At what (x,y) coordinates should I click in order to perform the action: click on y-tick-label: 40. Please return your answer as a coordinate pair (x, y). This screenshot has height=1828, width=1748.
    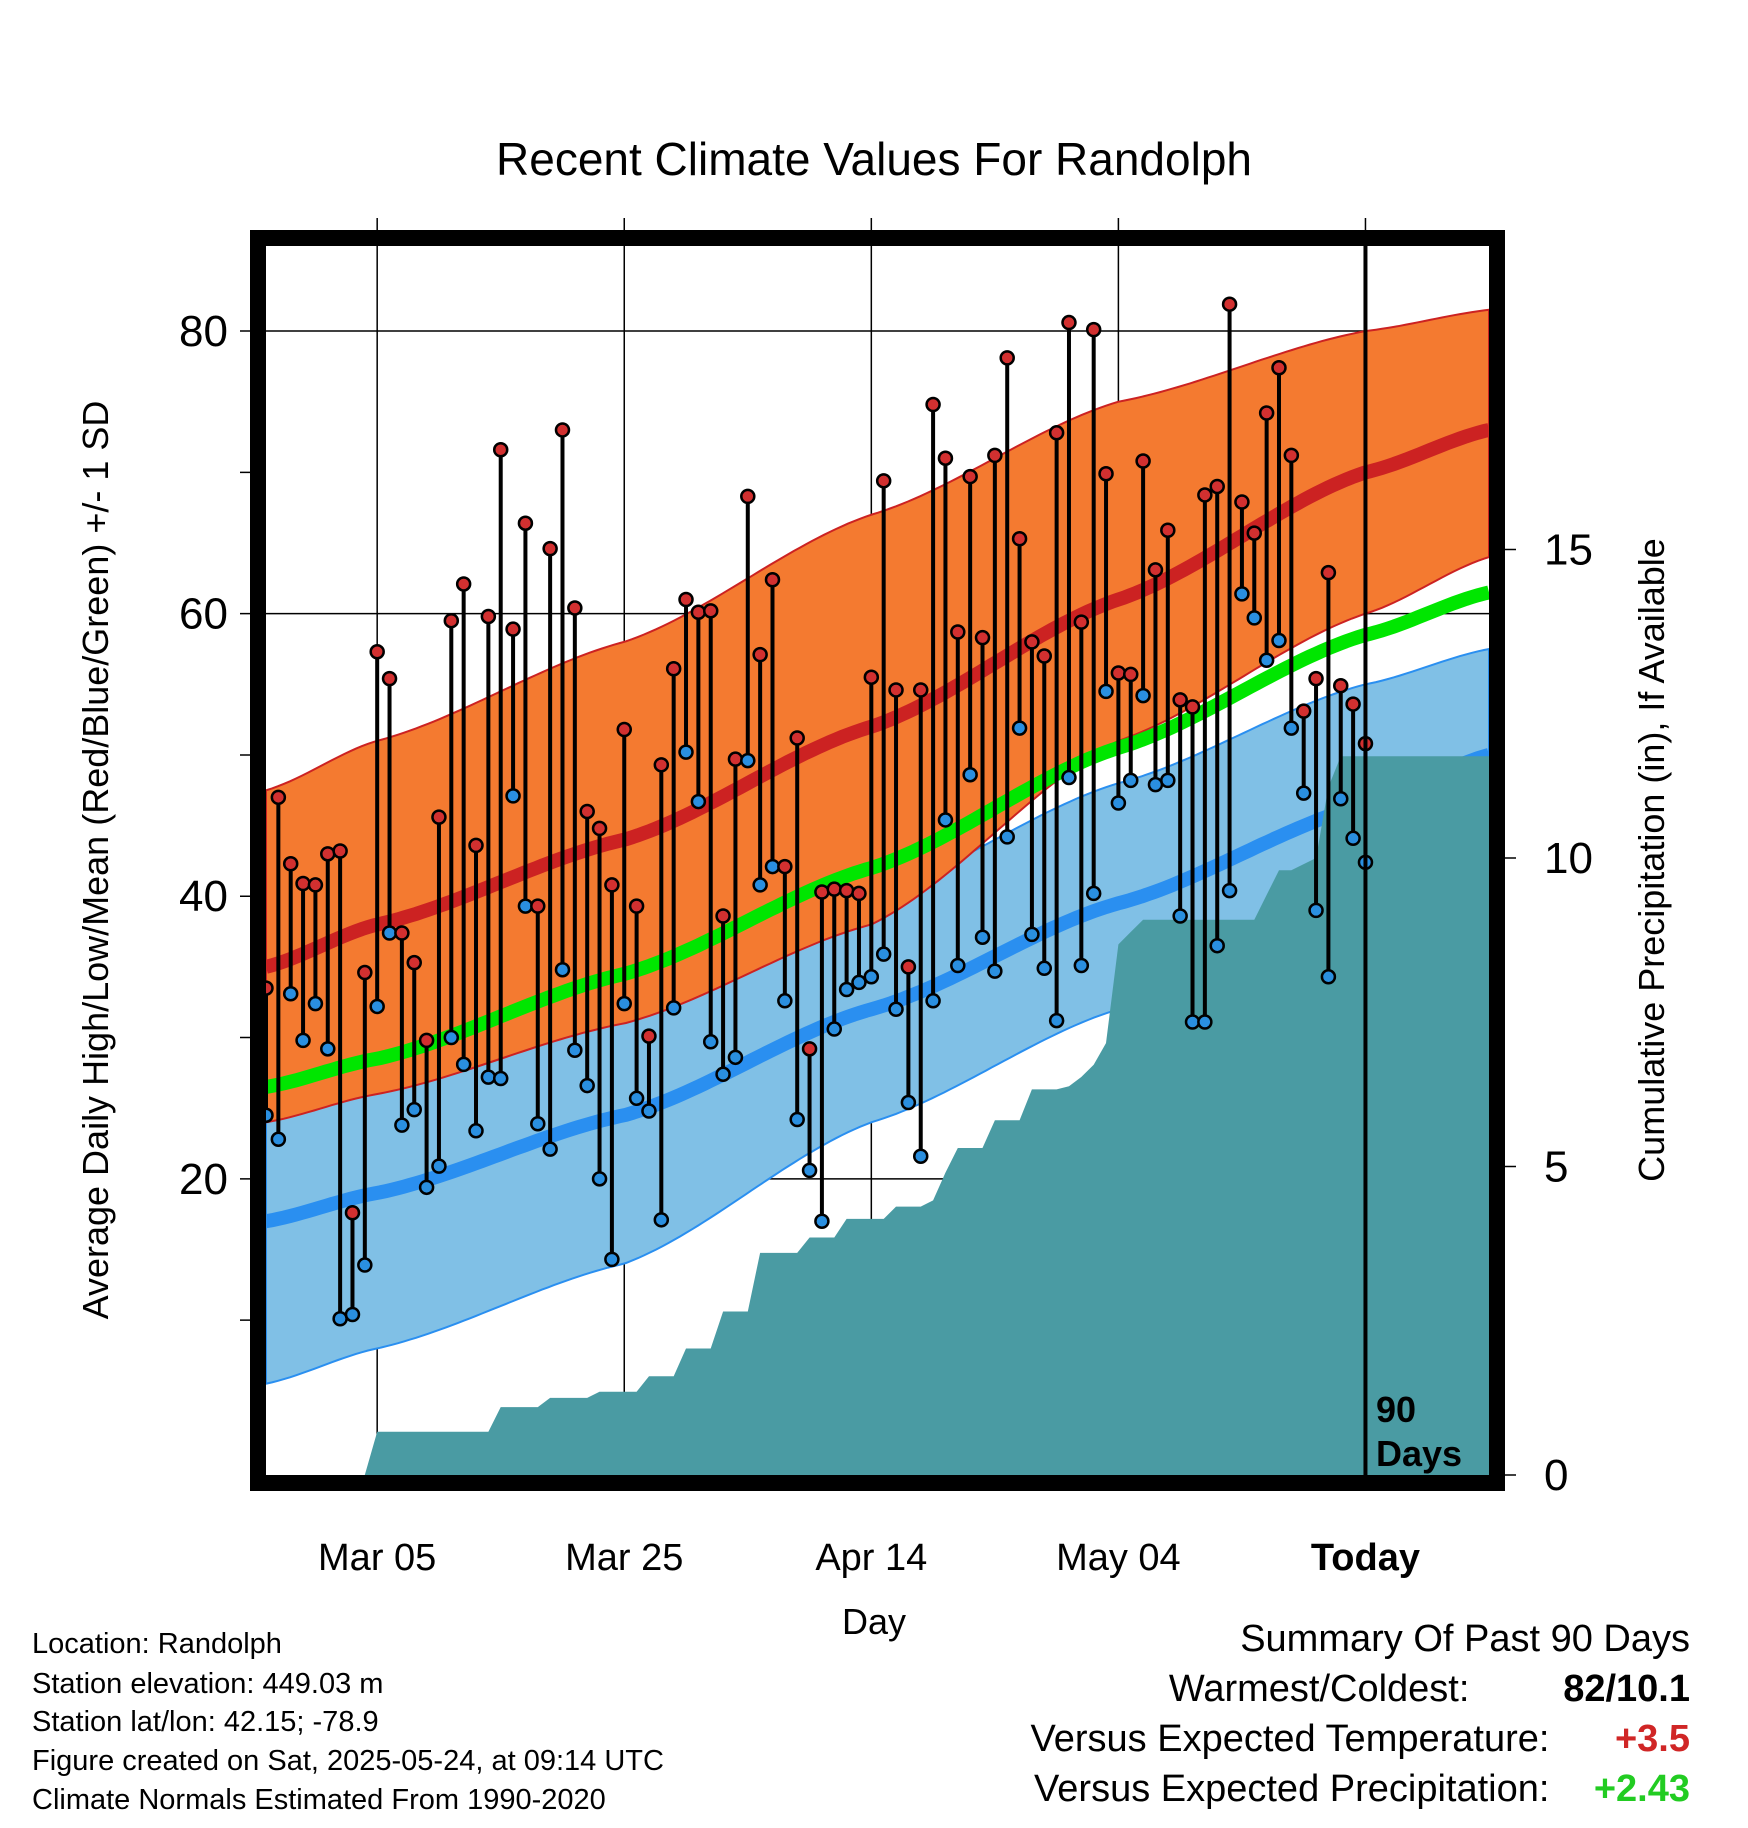
    Looking at the image, I should click on (203, 896).